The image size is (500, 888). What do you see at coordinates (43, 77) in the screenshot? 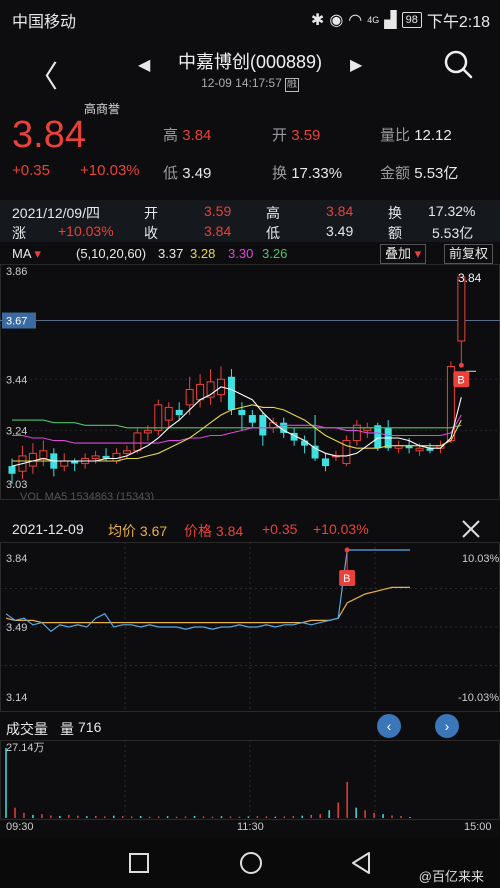
I see `back-icon: 〈` at bounding box center [43, 77].